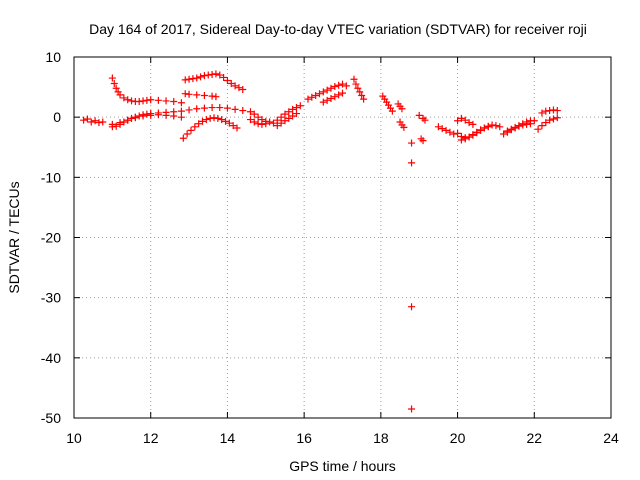 Image resolution: width=640 pixels, height=480 pixels. I want to click on y-tick-label: 10, so click(53, 57).